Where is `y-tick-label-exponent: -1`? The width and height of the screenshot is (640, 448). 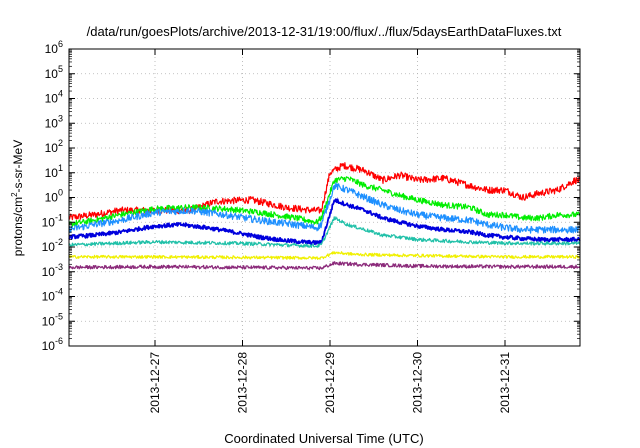
y-tick-label-exponent: -1 is located at coordinates (59, 217).